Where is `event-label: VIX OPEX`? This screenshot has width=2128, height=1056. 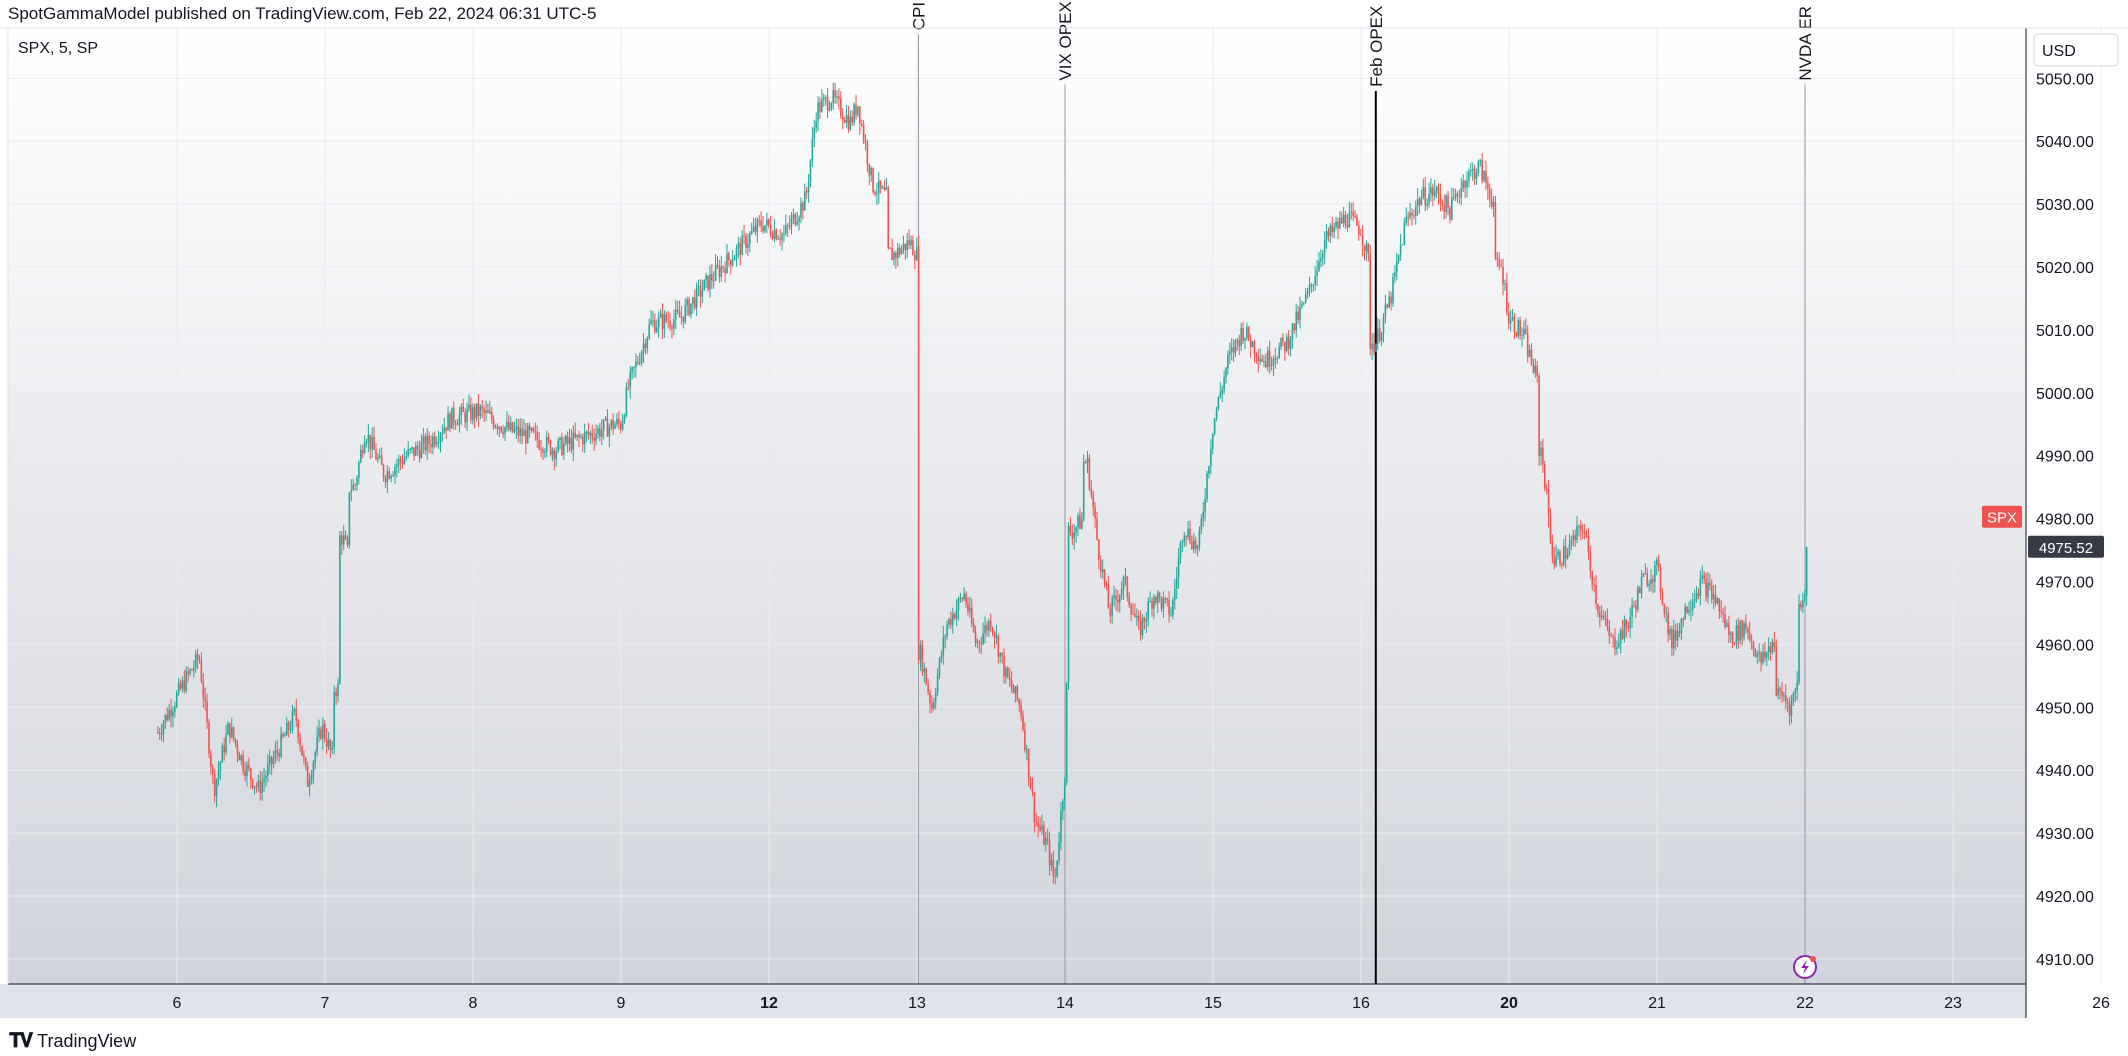 event-label: VIX OPEX is located at coordinates (1065, 40).